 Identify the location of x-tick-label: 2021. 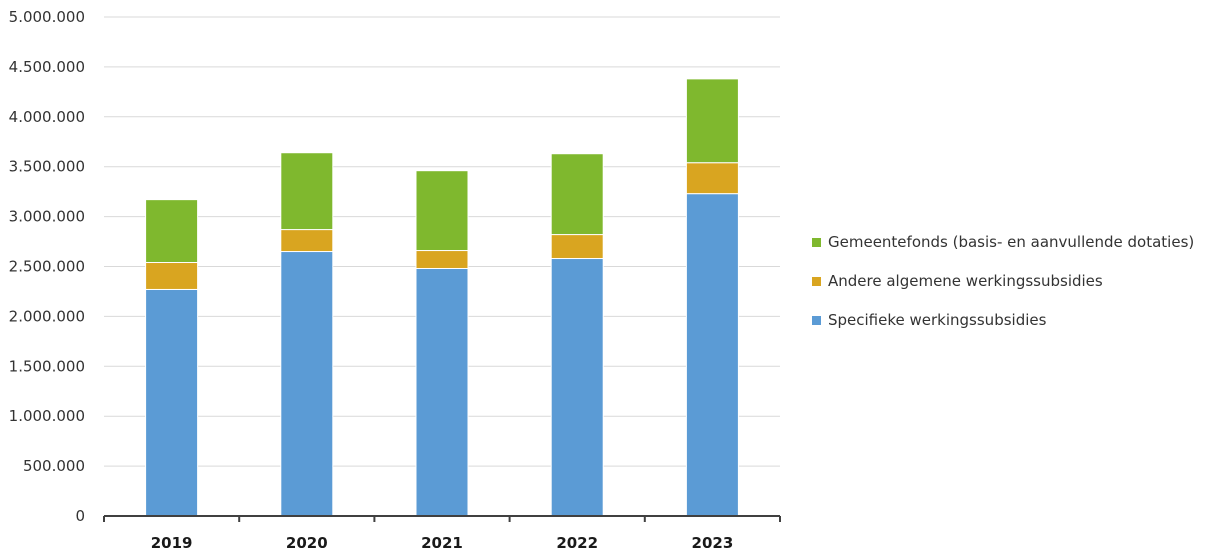
(442, 542).